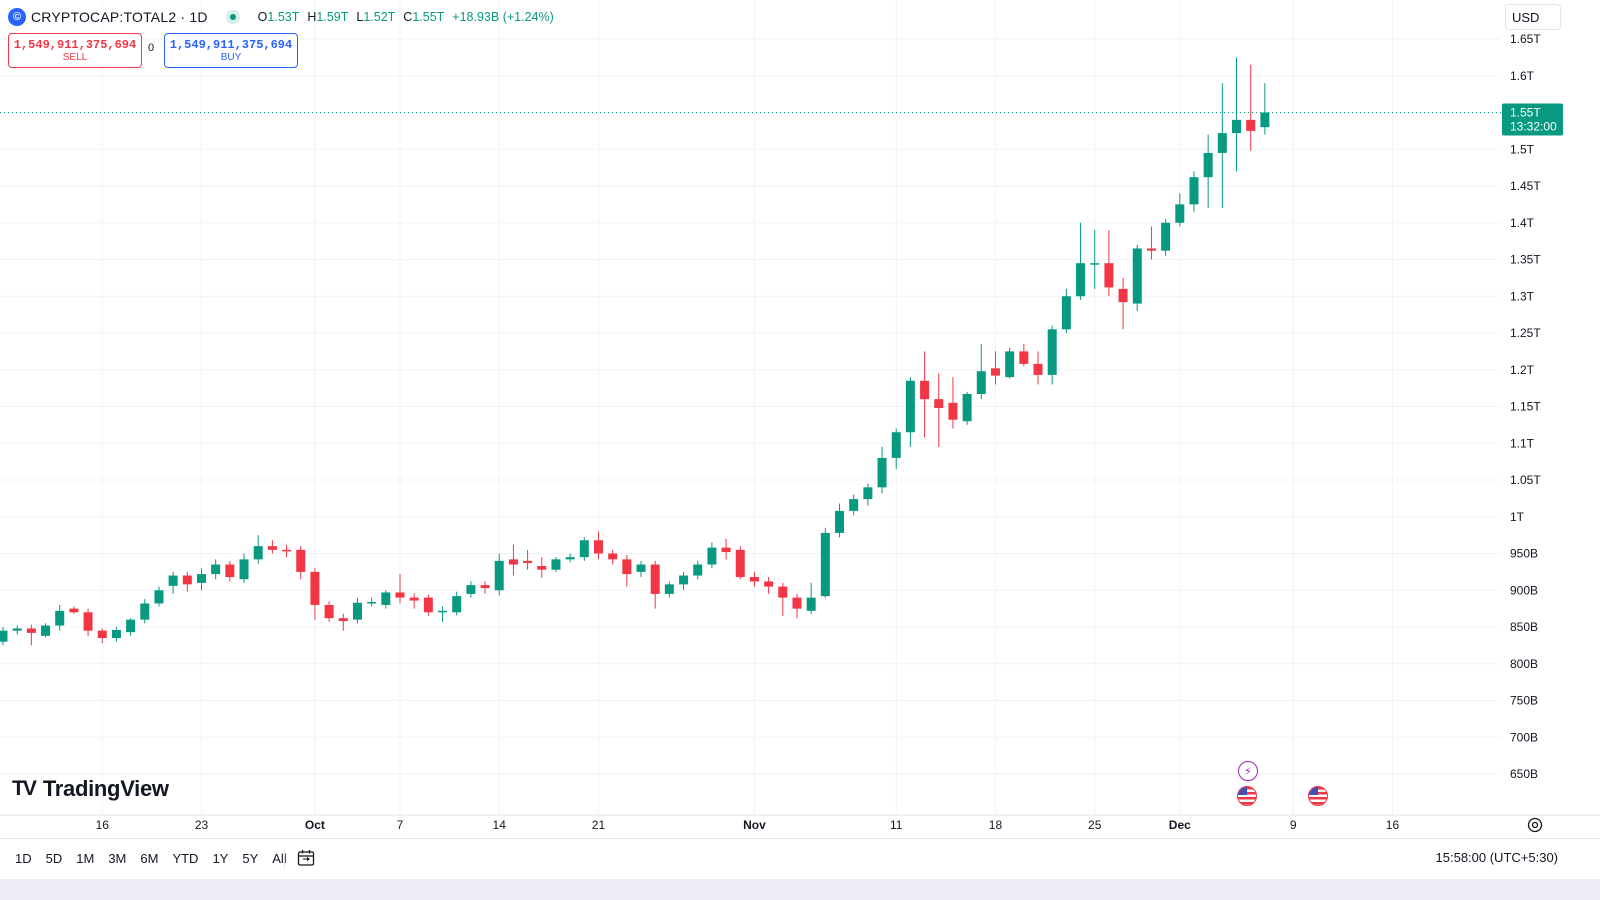  What do you see at coordinates (1496, 857) in the screenshot?
I see `clock-timezone: 15:58:00 (UTC+5:30)` at bounding box center [1496, 857].